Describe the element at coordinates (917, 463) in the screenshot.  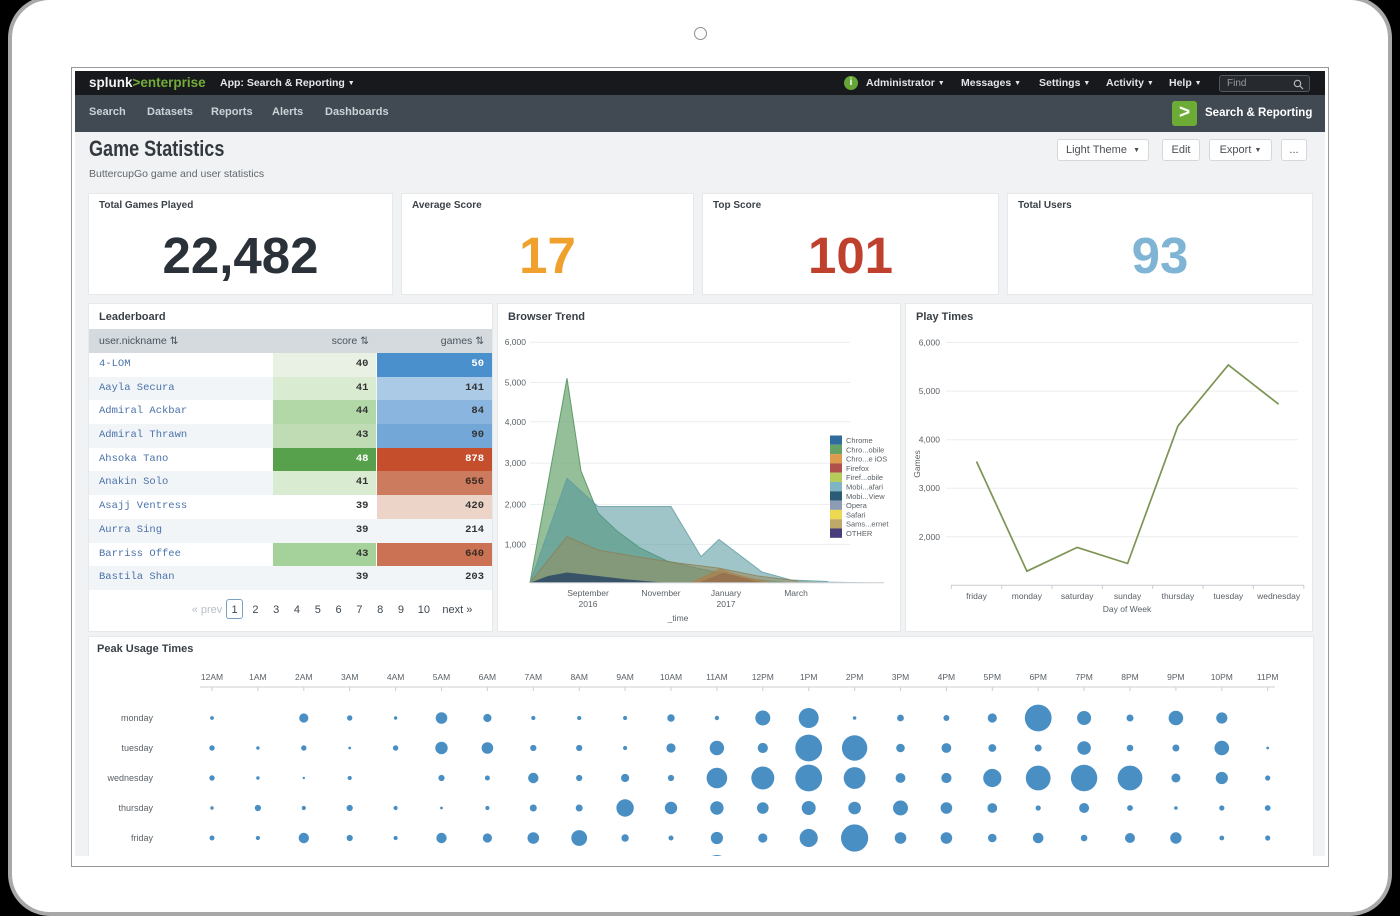
I see `svg-text: Games` at that location.